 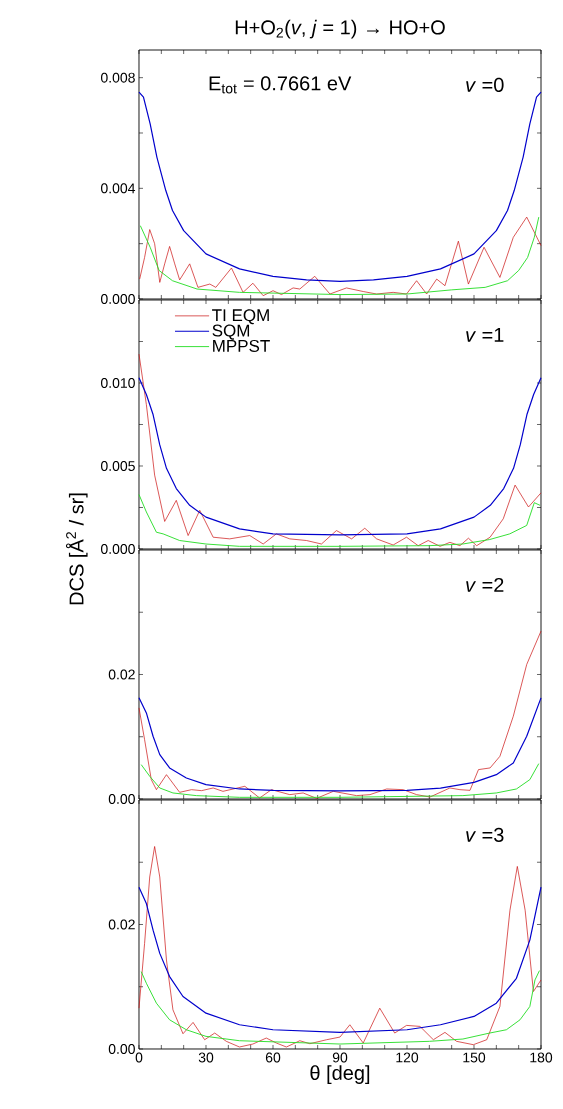 I want to click on legend-label: TI EQM, so click(x=240, y=317).